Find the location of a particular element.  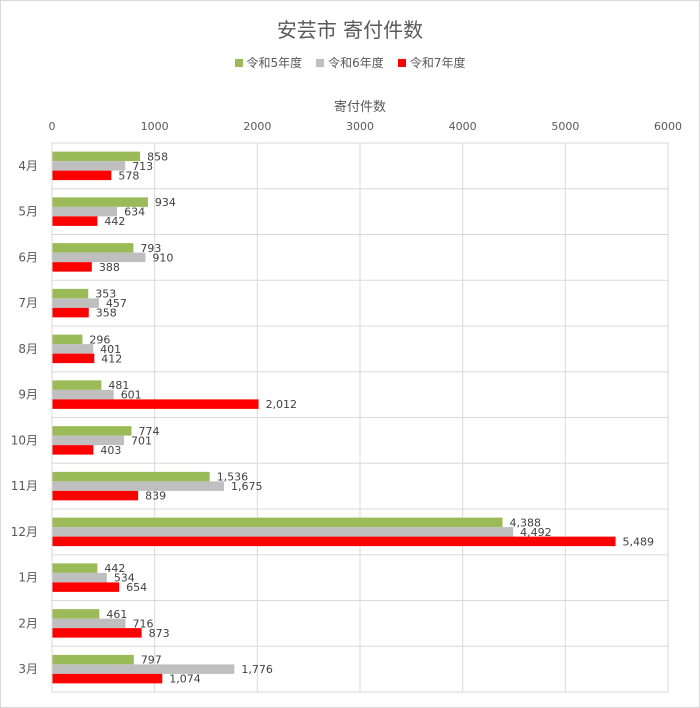

y-category-label: 6月 is located at coordinates (28, 257).